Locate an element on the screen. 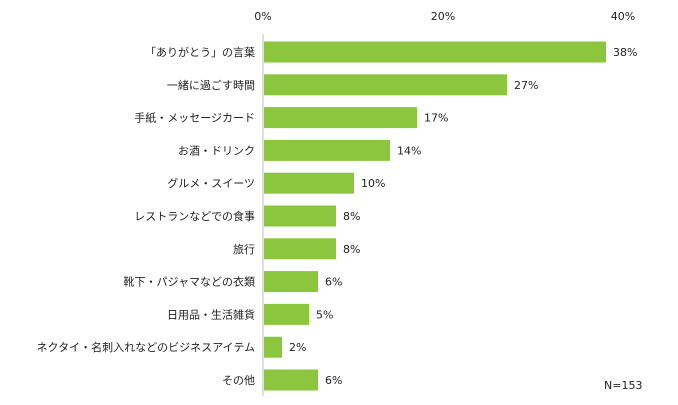 The height and width of the screenshot is (405, 678). x-tick-label: 20% is located at coordinates (443, 16).